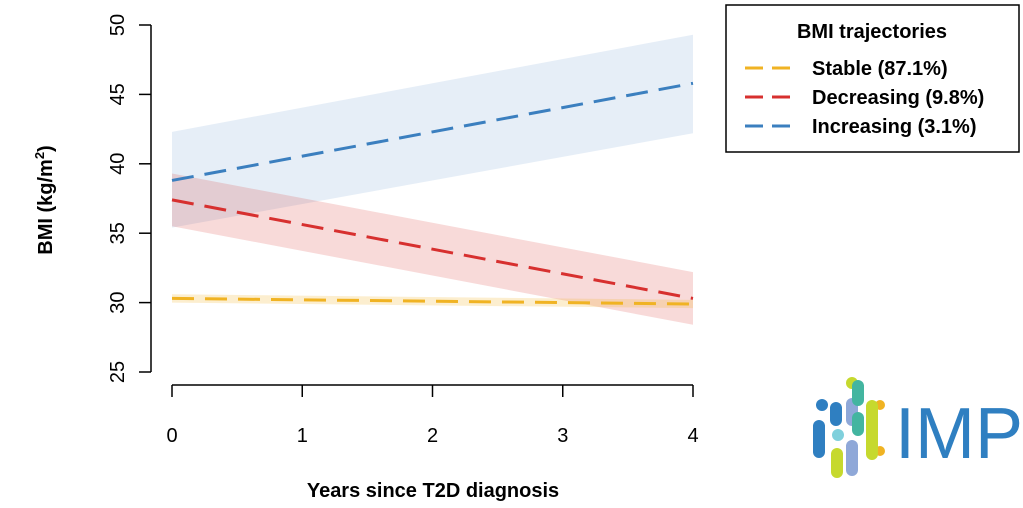 Image resolution: width=1023 pixels, height=508 pixels. What do you see at coordinates (118, 94) in the screenshot?
I see `y-tick-label: 45` at bounding box center [118, 94].